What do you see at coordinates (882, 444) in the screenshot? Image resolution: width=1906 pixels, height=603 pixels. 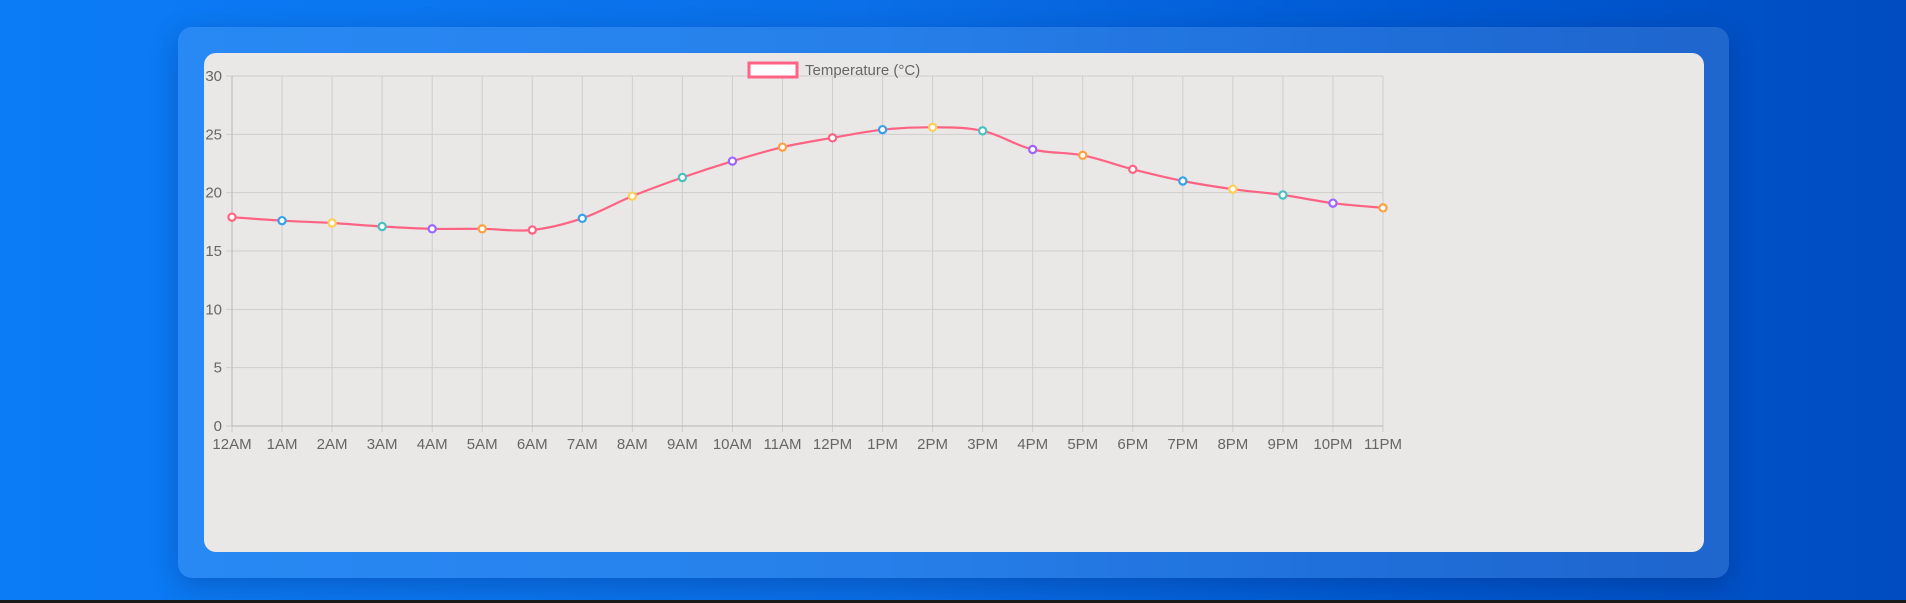 I see `x-tick-label-1PM: 1PM` at bounding box center [882, 444].